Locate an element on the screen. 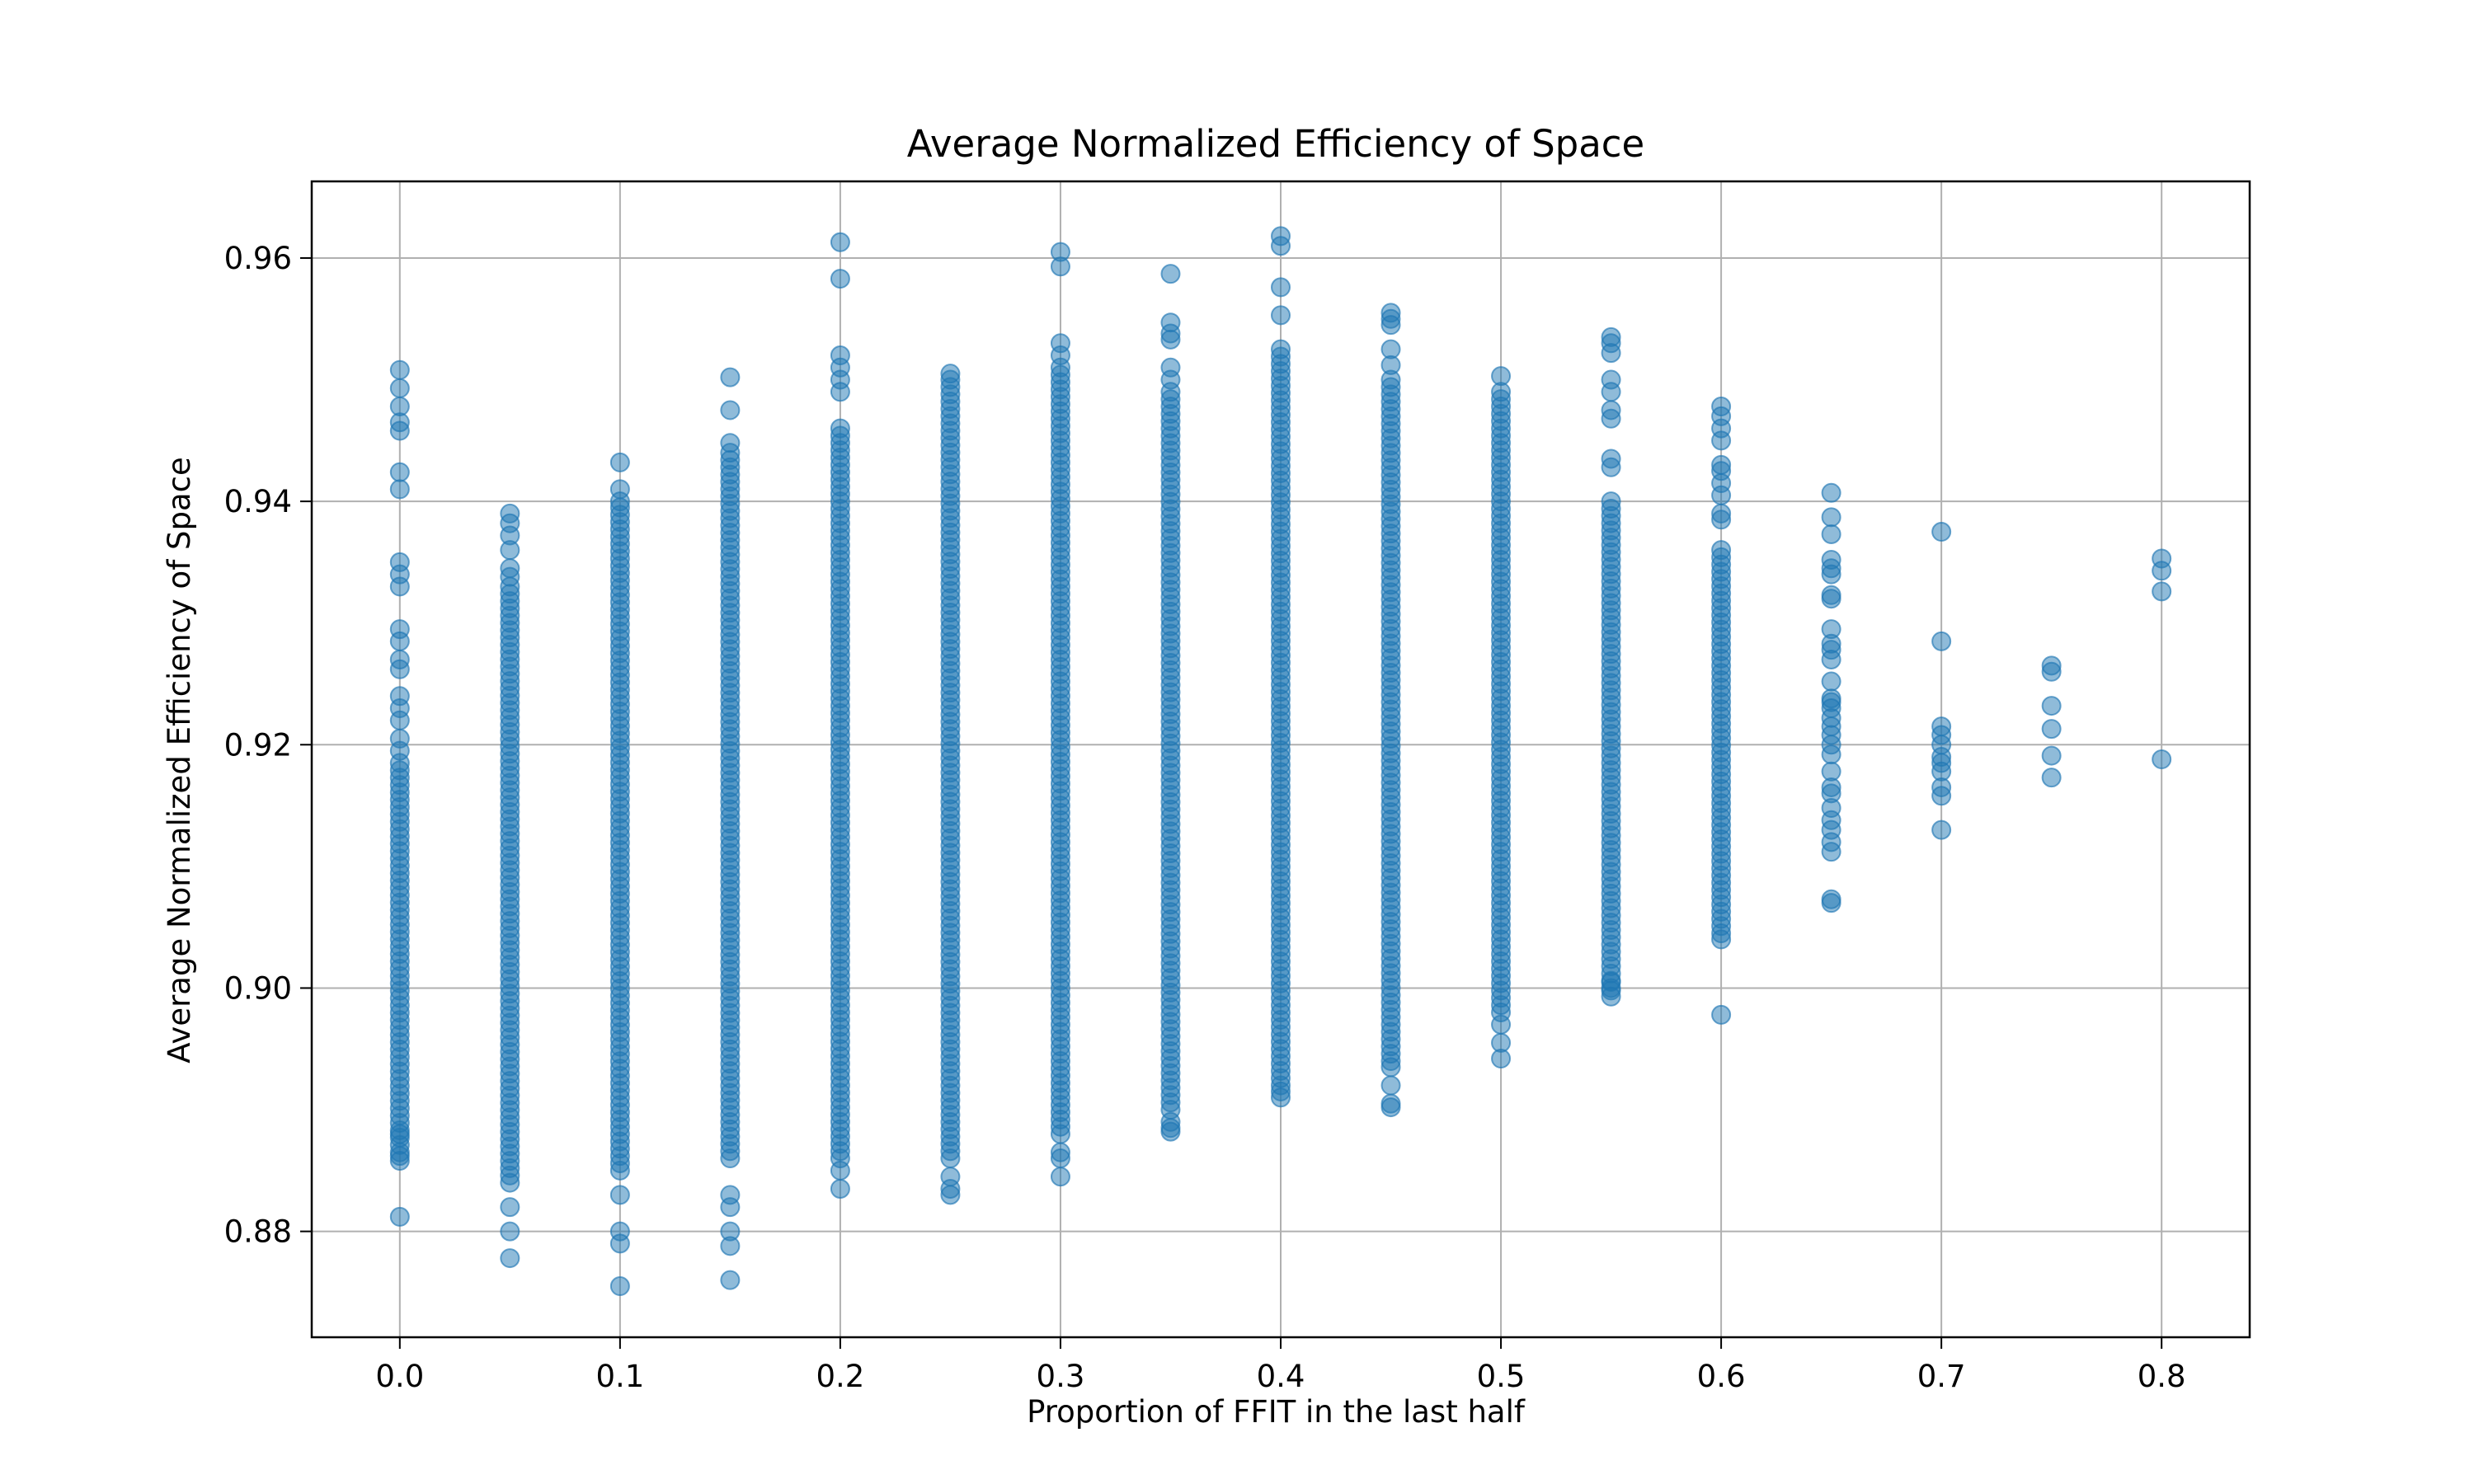  y-tick-label: 0.88 is located at coordinates (258, 1232).